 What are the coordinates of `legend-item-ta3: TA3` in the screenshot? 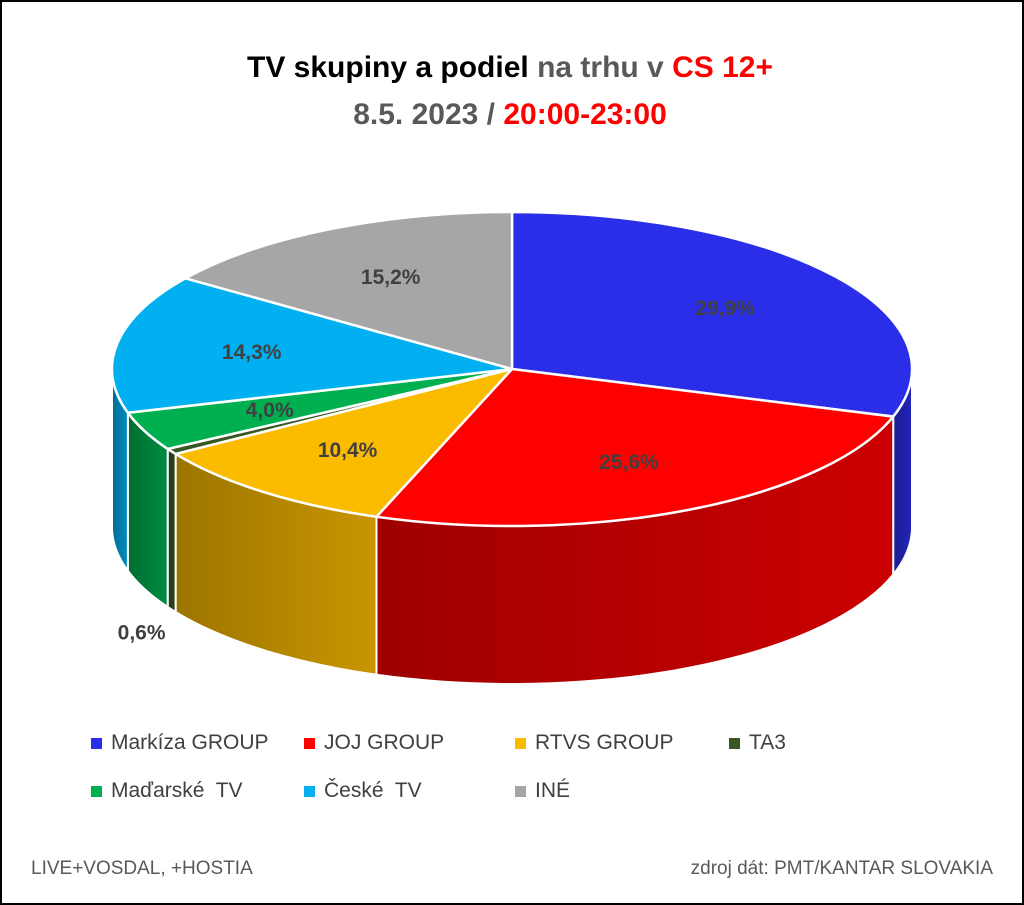 It's located at (757, 743).